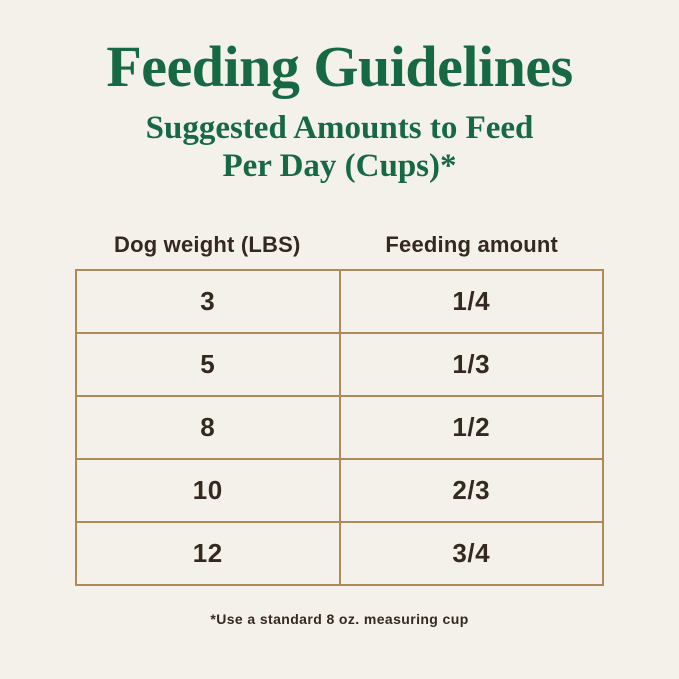 This screenshot has width=679, height=679. Describe the element at coordinates (208, 302) in the screenshot. I see `dog-weight-cell: 3` at that location.